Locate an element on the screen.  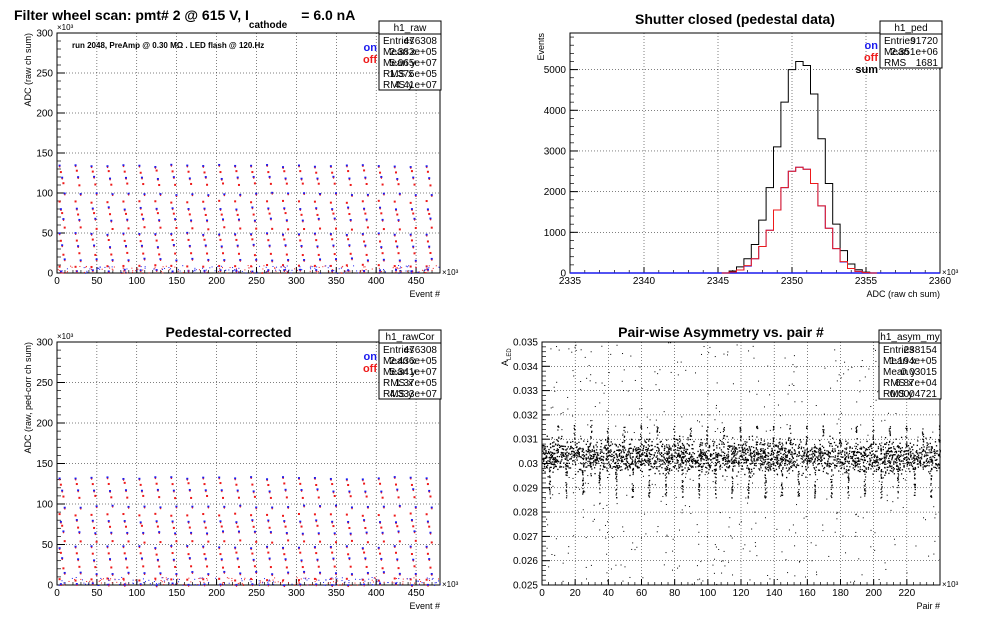
x-tick-label: 400 is located at coordinates (376, 281).